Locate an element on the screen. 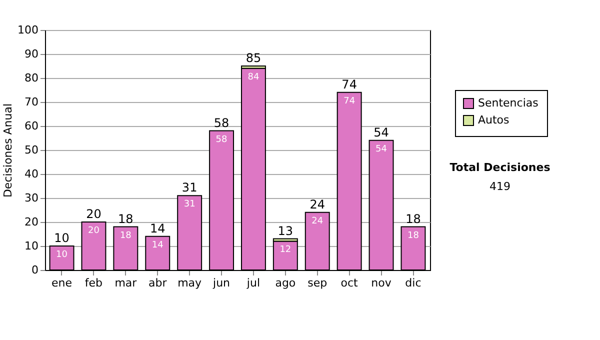 The width and height of the screenshot is (600, 340). x-tick-label: nov is located at coordinates (381, 283).